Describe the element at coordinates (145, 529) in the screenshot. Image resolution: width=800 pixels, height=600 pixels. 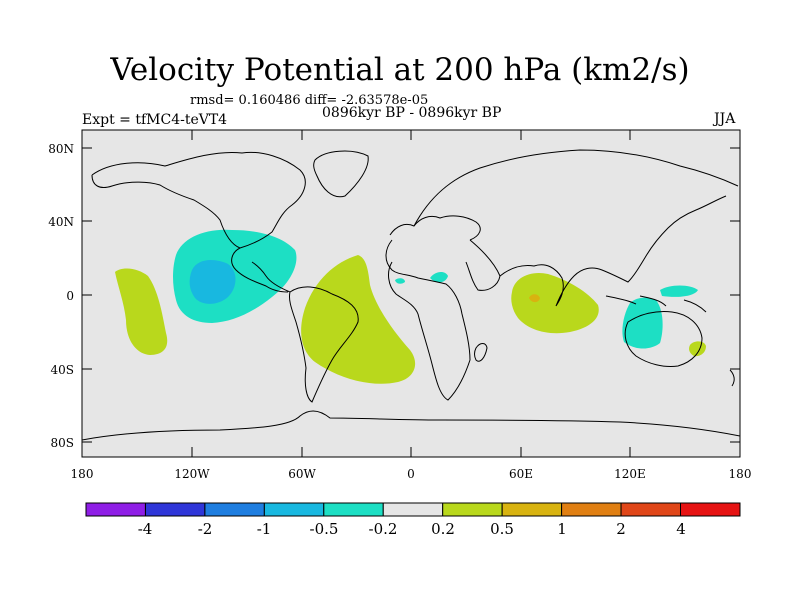
I see `colorbar-label-0: -4` at that location.